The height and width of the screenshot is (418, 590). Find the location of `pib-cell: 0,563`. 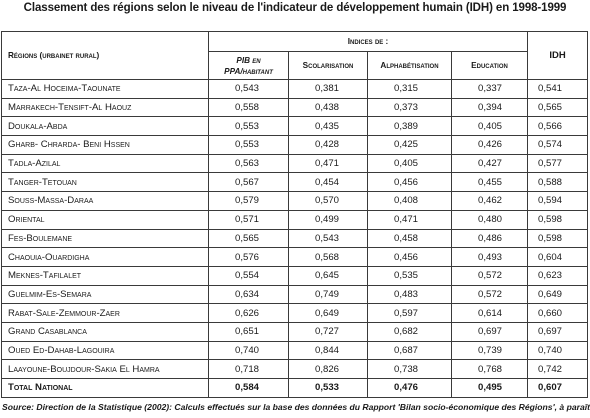

pib-cell: 0,563 is located at coordinates (248, 163).